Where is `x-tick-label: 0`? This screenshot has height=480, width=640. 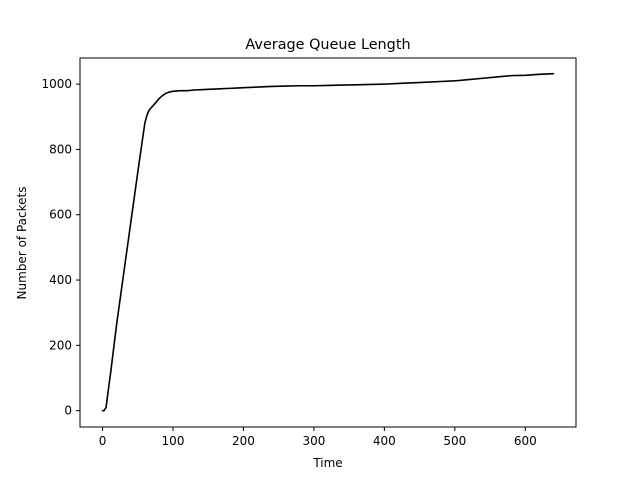
x-tick-label: 0 is located at coordinates (103, 441).